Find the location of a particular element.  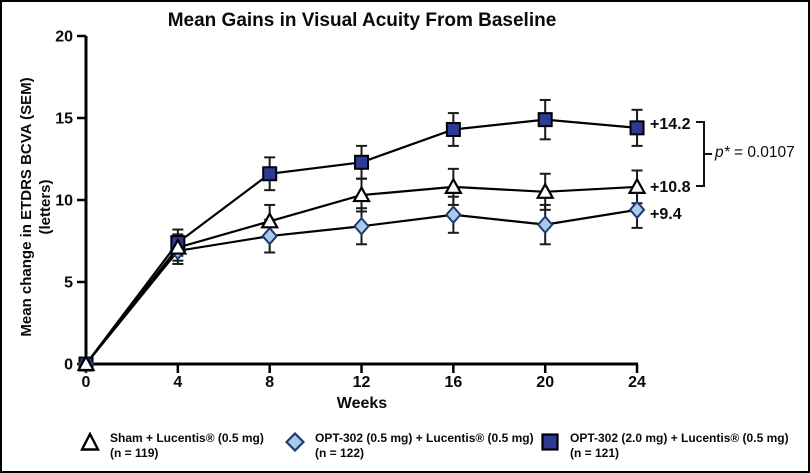

legend-n-opt302-05mg: (n = 122) is located at coordinates (340, 453).